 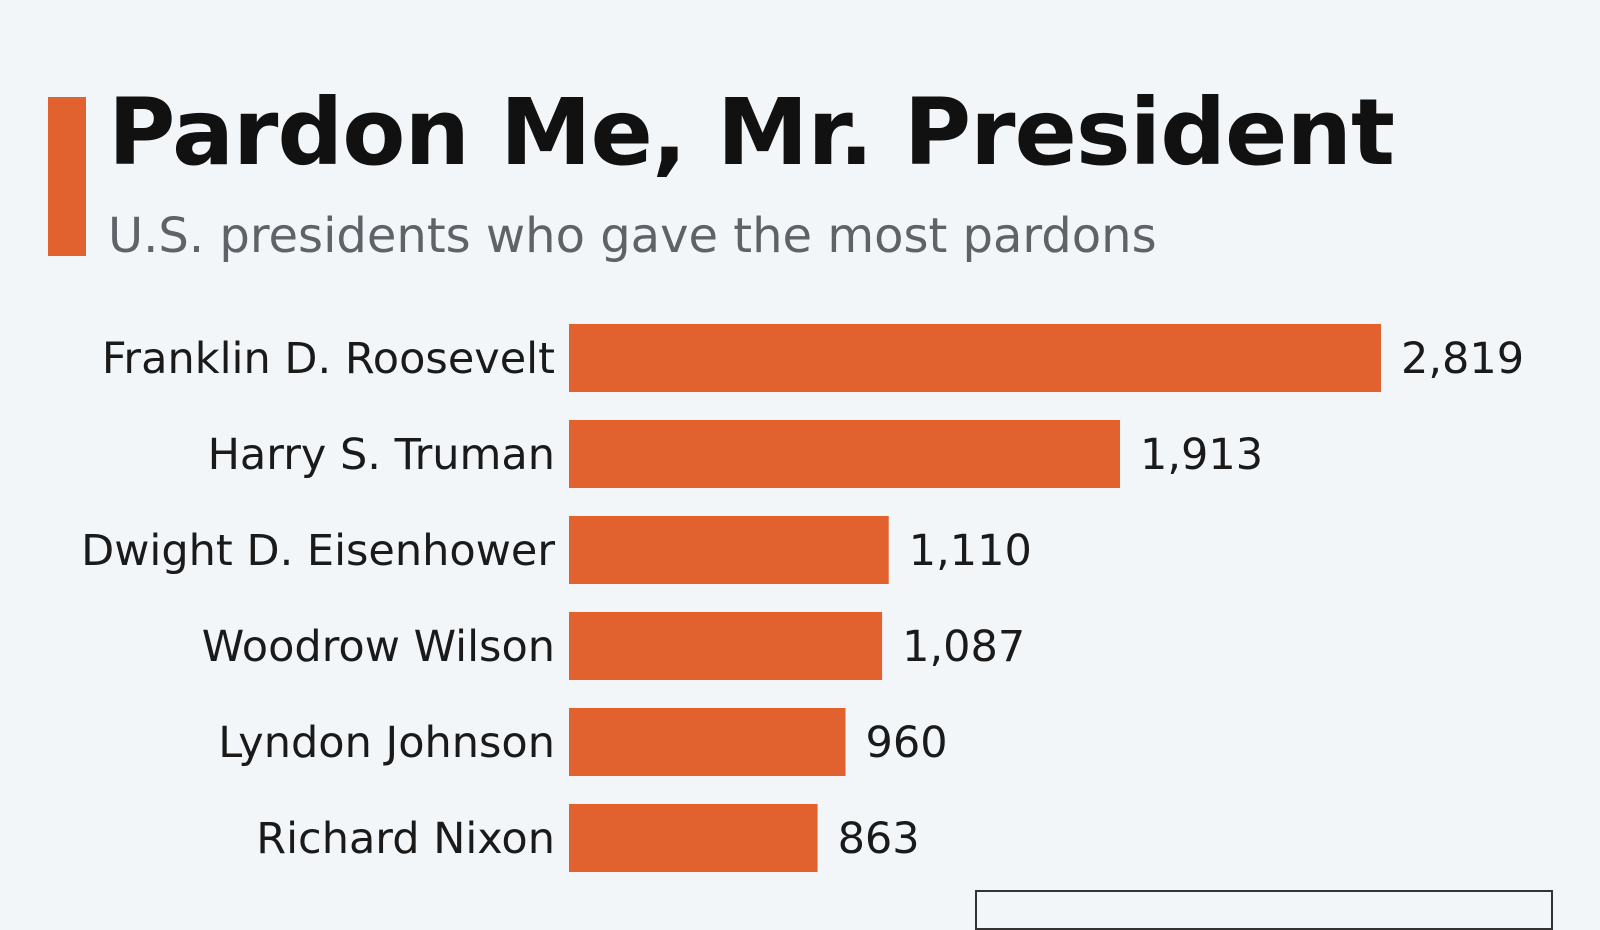 What do you see at coordinates (1264, 910) in the screenshot?
I see `source-box` at bounding box center [1264, 910].